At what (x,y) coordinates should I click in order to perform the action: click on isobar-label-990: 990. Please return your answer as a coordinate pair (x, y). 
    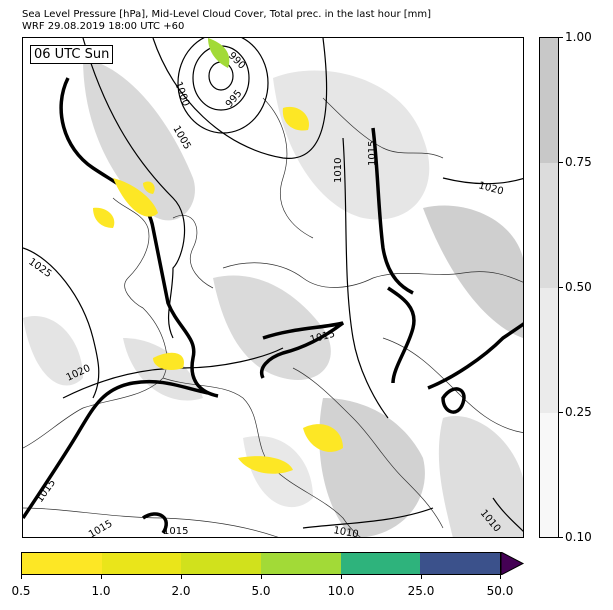
    Looking at the image, I should click on (236, 60).